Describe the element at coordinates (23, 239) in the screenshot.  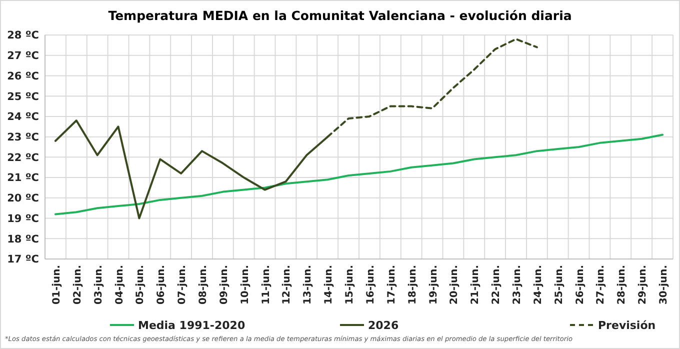
I see `y-tick-label: 18 ºC` at that location.